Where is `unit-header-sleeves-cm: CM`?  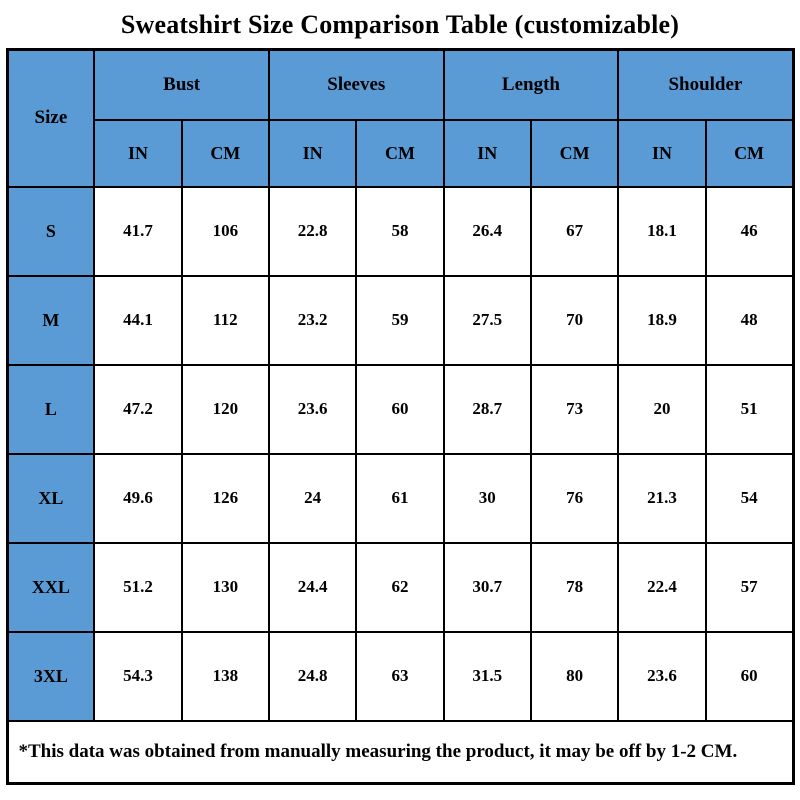 unit-header-sleeves-cm: CM is located at coordinates (400, 153).